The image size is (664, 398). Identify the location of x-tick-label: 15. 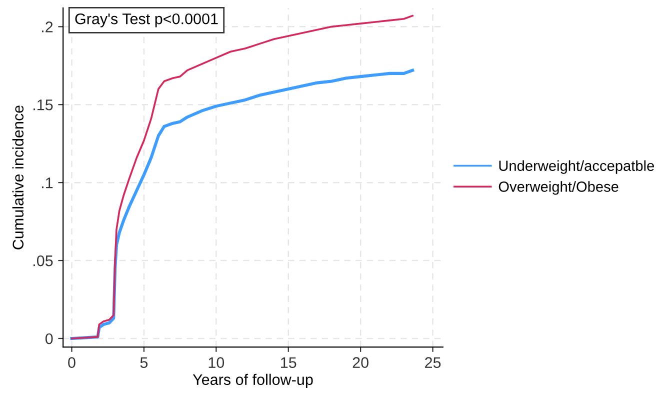
(288, 362).